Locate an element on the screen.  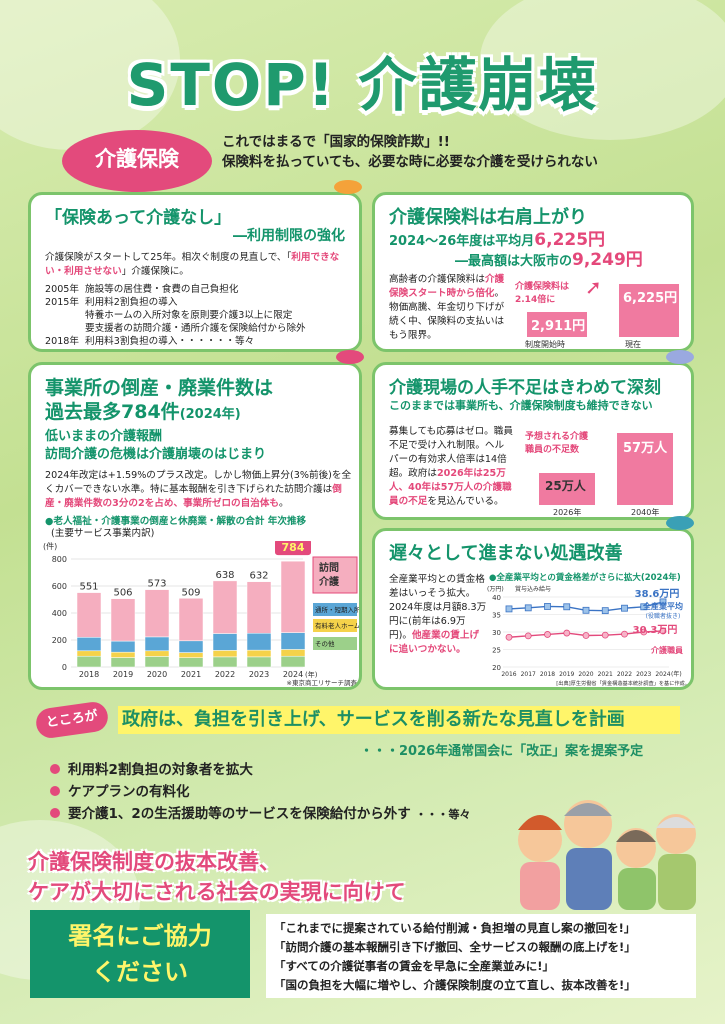
card-title: 事業所の倒産・廃業件数は is located at coordinates (159, 388).